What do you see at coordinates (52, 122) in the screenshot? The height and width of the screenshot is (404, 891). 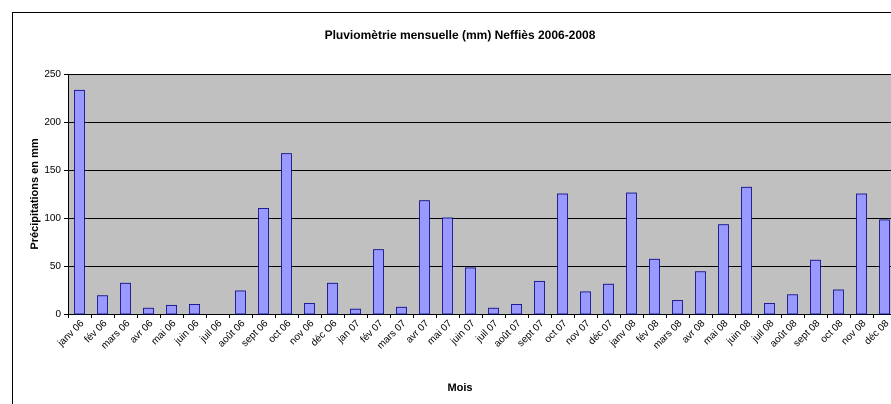 I see `y-tick-label: 200` at bounding box center [52, 122].